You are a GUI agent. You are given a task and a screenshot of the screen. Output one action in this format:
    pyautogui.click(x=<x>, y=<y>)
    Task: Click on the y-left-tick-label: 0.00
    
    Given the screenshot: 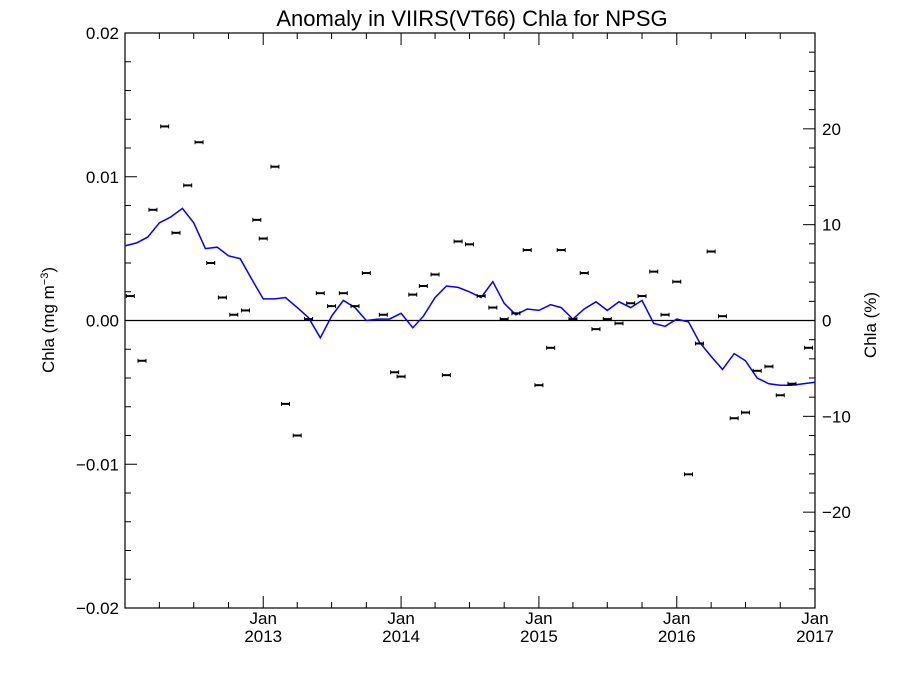 What is the action you would take?
    pyautogui.click(x=102, y=321)
    